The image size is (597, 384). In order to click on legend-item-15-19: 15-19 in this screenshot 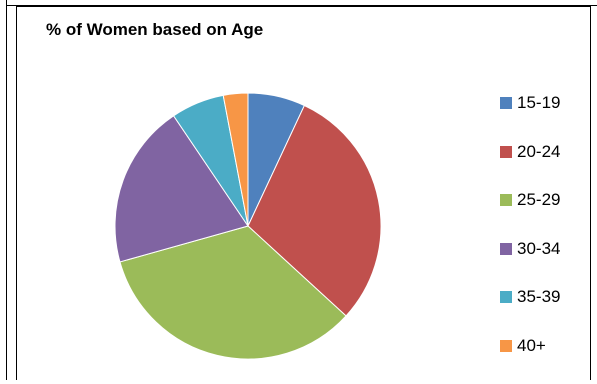, I will do `click(545, 103)`.